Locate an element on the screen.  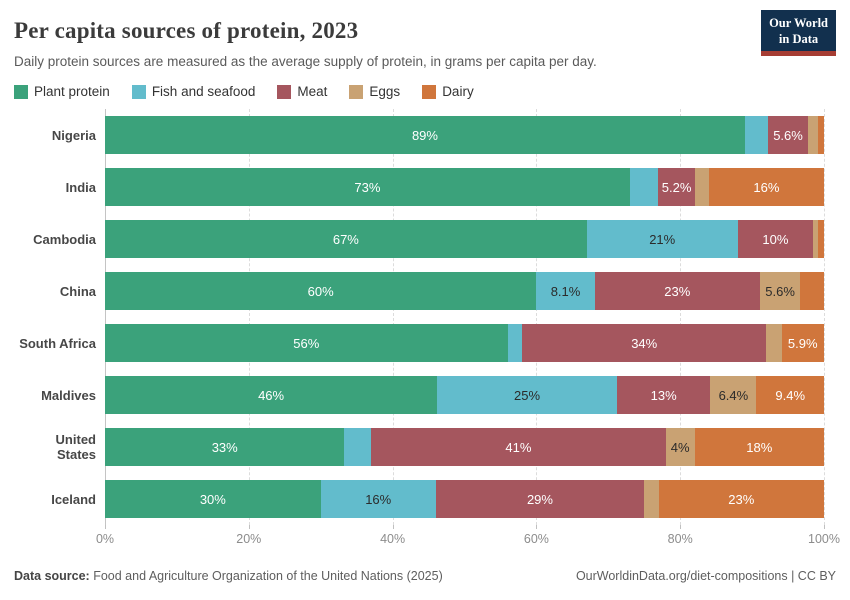
legend-label: Fish and seafood is located at coordinates (203, 91).